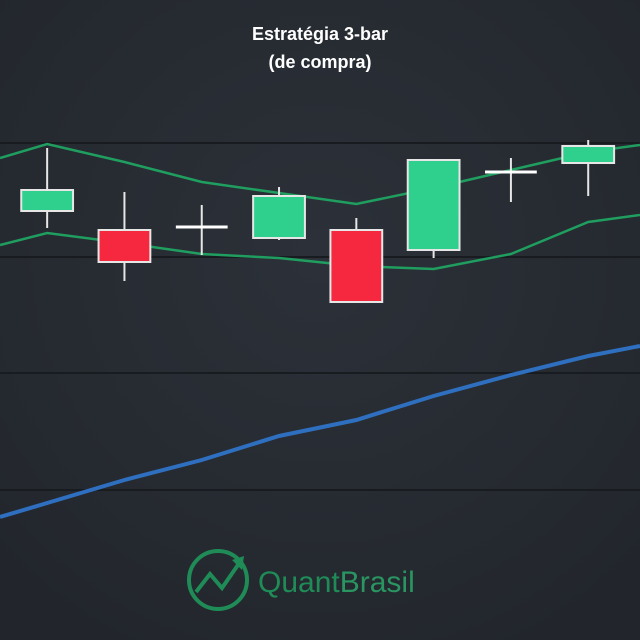  Describe the element at coordinates (218, 577) in the screenshot. I see `logo-arrow` at that location.